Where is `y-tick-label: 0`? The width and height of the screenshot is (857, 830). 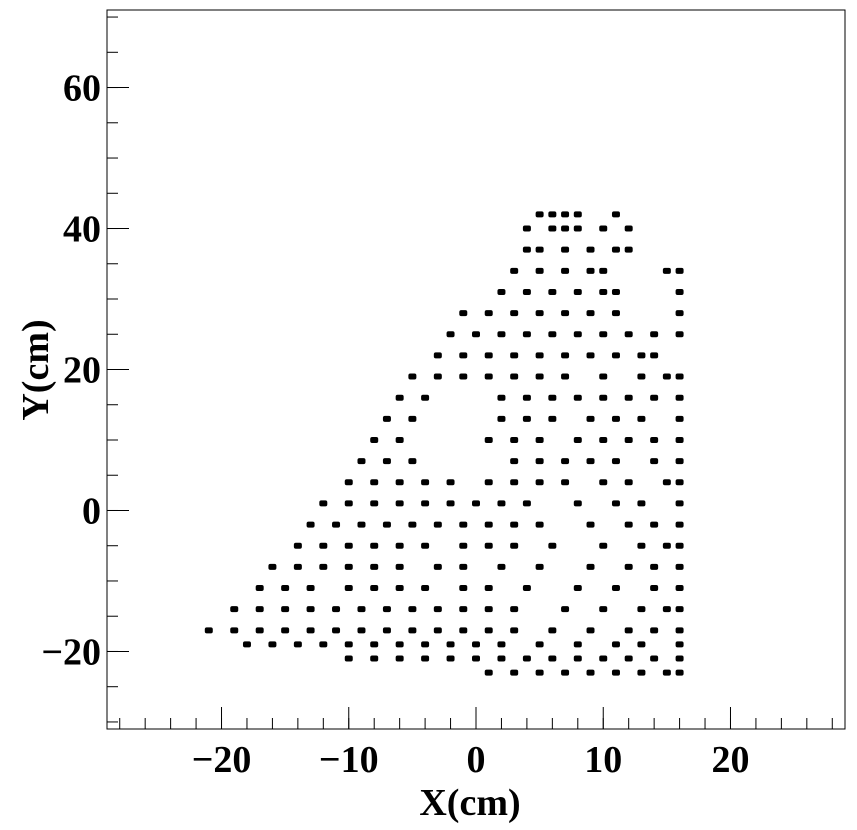
y-tick-label: 0 is located at coordinates (91, 511).